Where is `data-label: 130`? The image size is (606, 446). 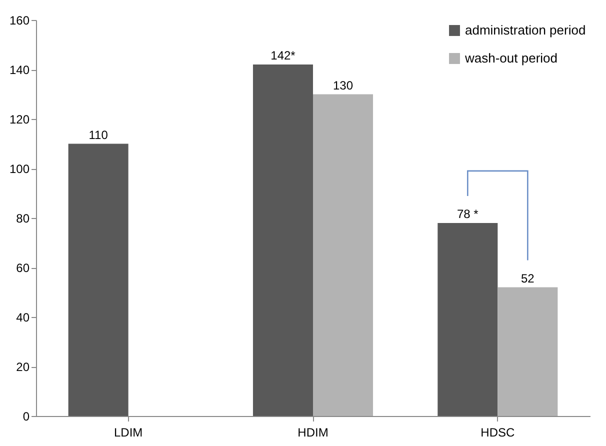 data-label: 130 is located at coordinates (343, 85).